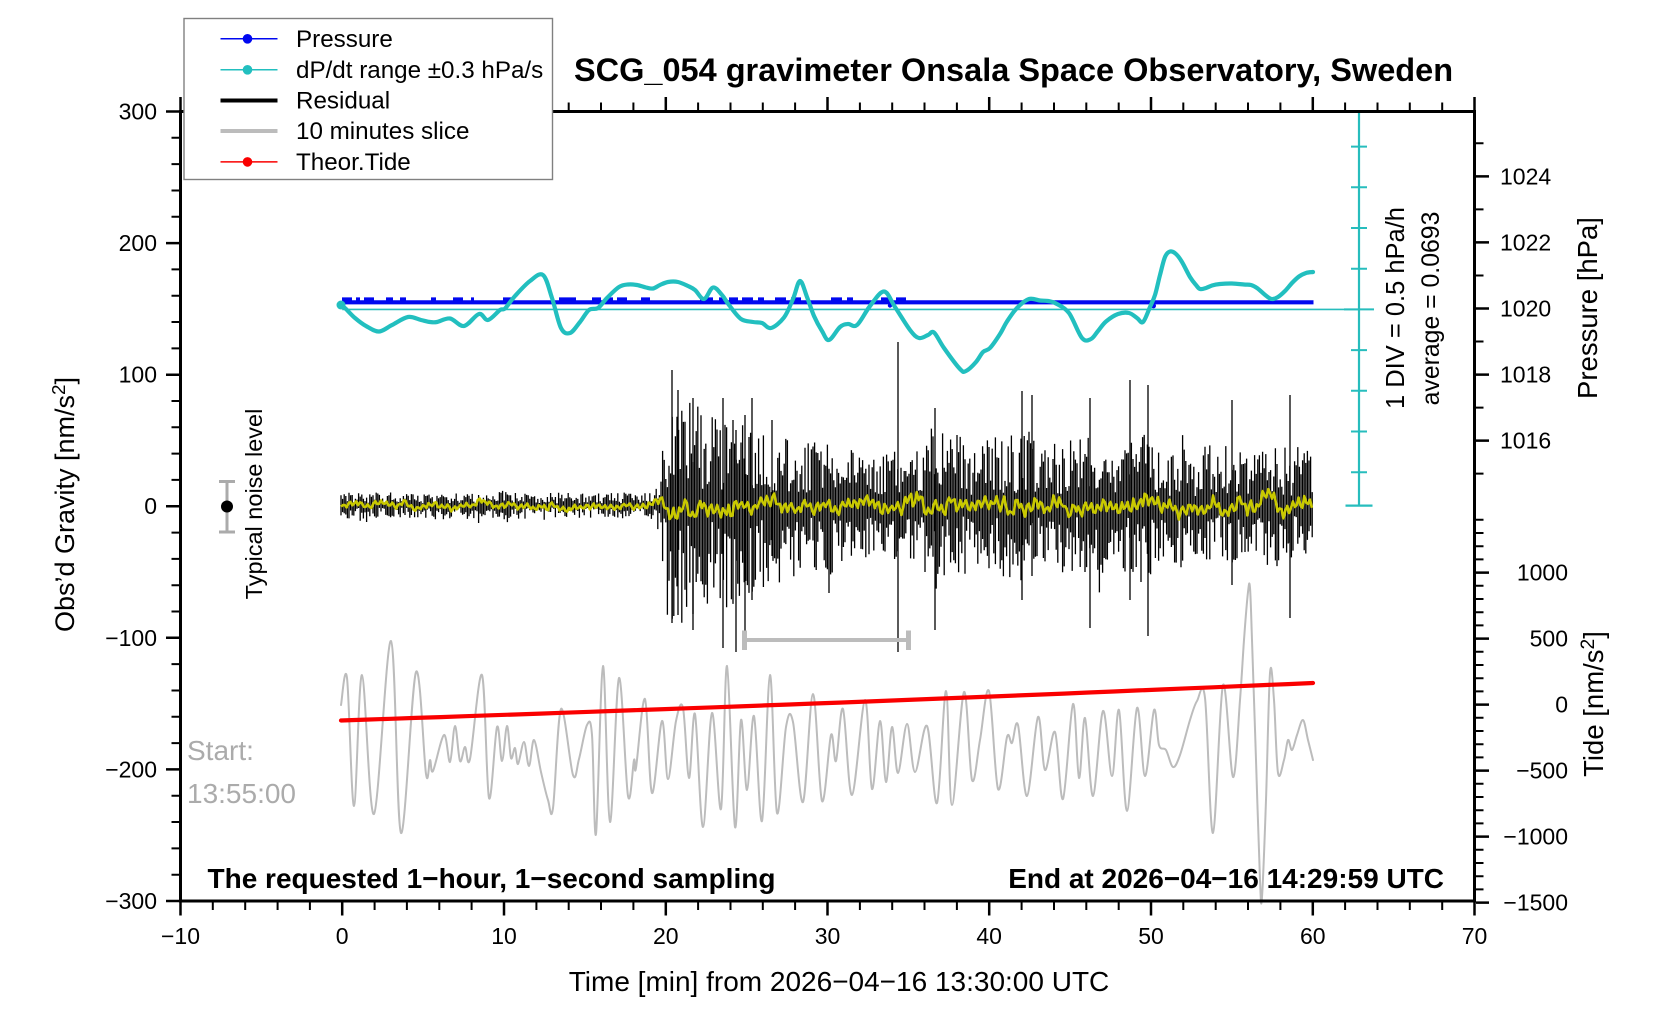  What do you see at coordinates (828, 936) in the screenshot?
I see `svg-text: 30` at bounding box center [828, 936].